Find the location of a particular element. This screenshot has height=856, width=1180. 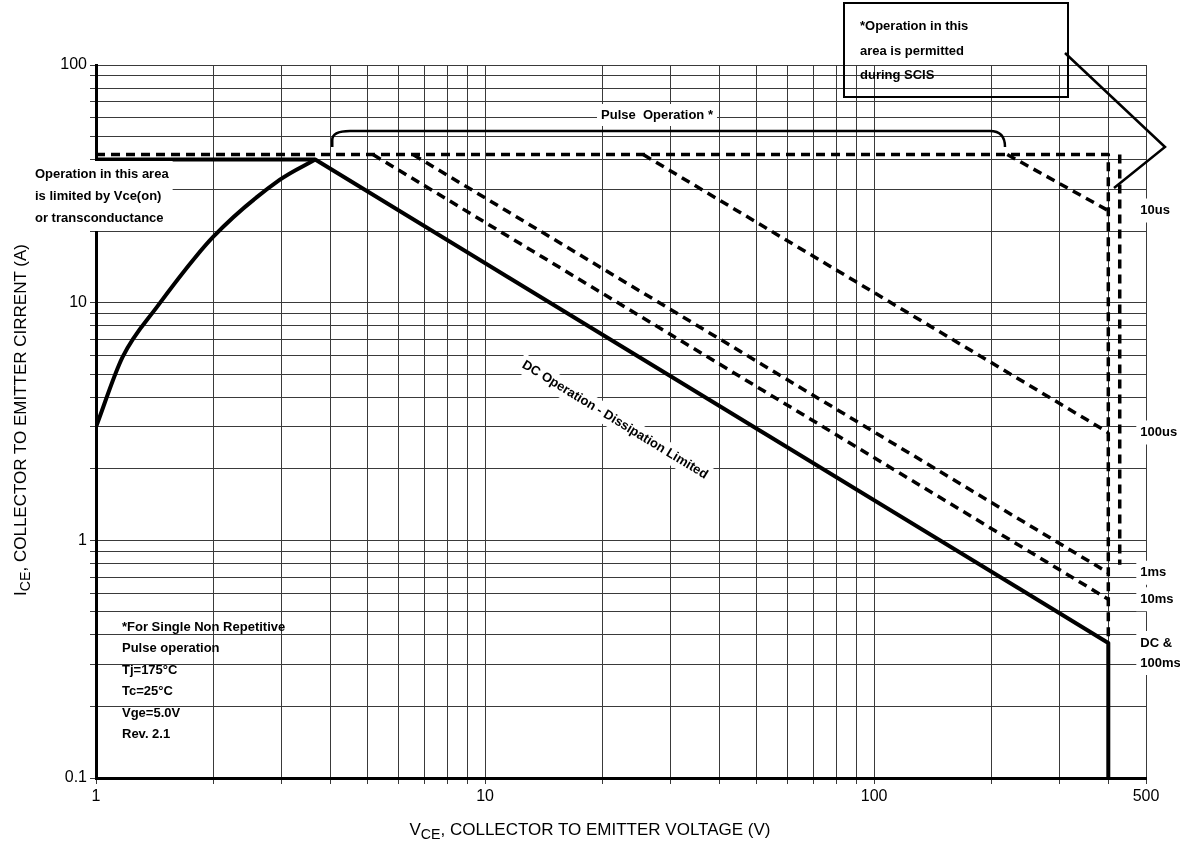

x-tick-label: 10 is located at coordinates (485, 796).